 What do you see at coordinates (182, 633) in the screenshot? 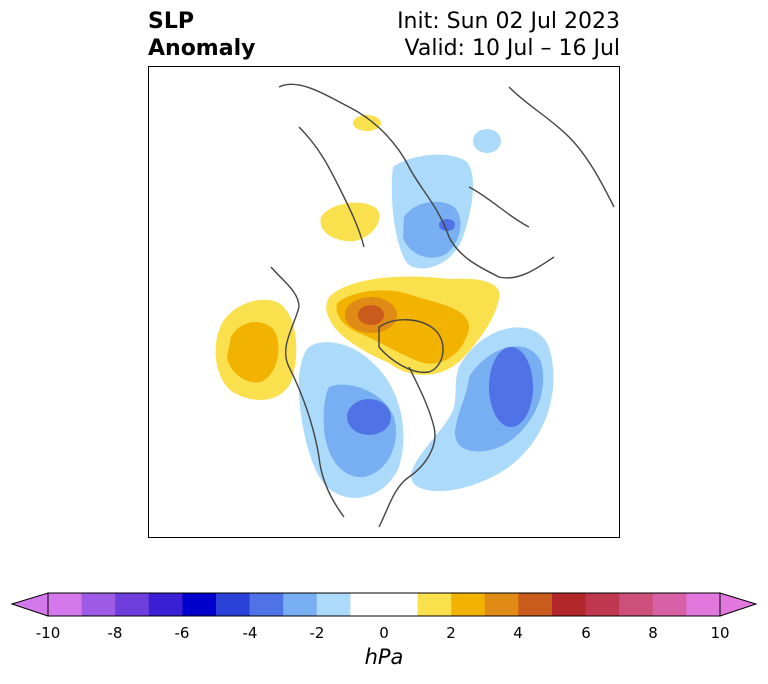
I see `tick-label: -6` at bounding box center [182, 633].